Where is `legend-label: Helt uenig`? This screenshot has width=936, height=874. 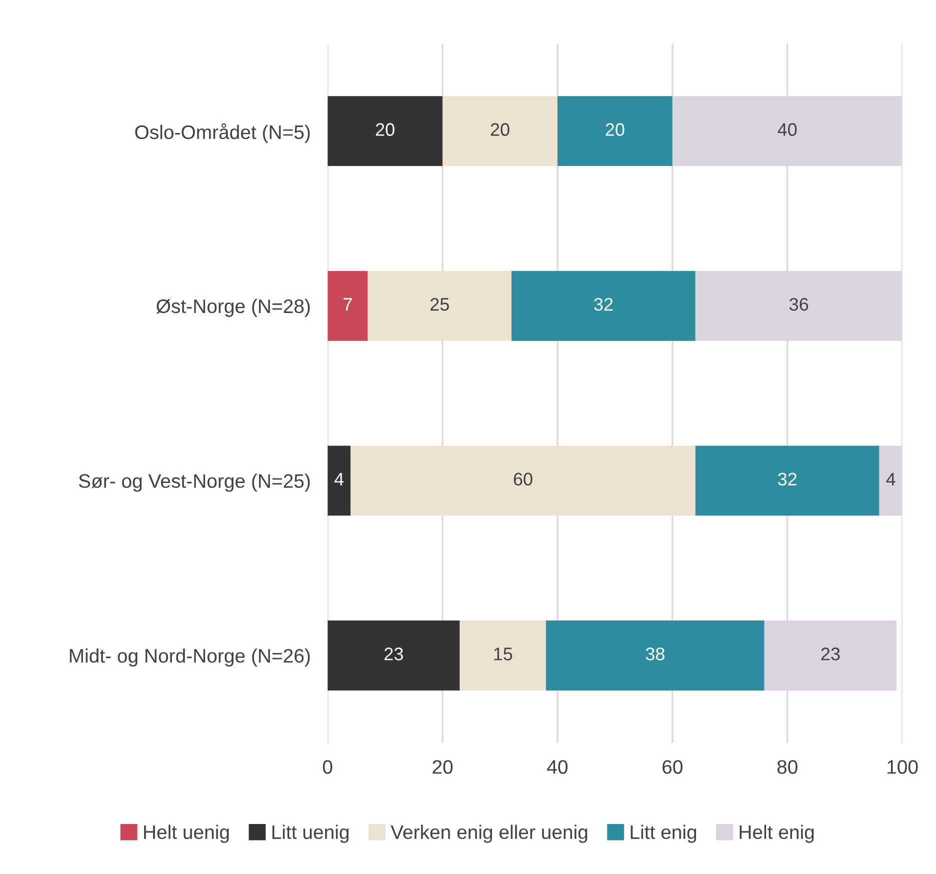 legend-label: Helt uenig is located at coordinates (186, 833).